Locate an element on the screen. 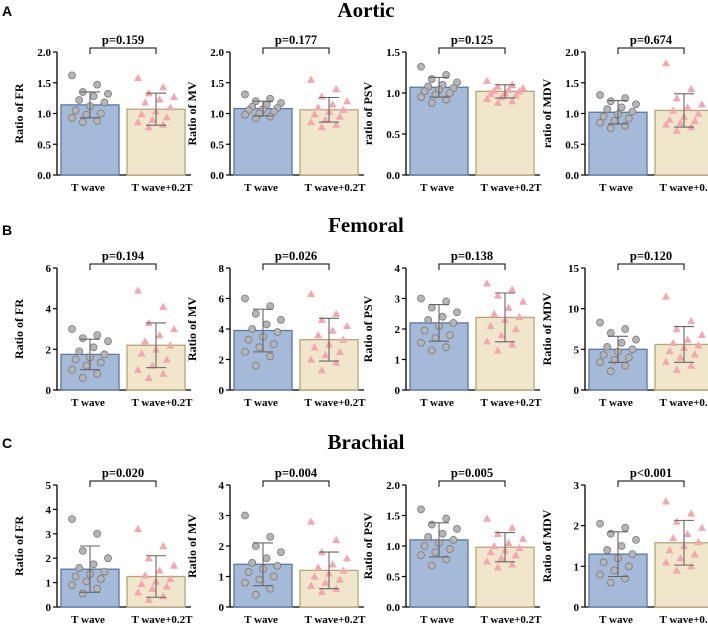  y-tick-label: 6 is located at coordinates (49, 269).